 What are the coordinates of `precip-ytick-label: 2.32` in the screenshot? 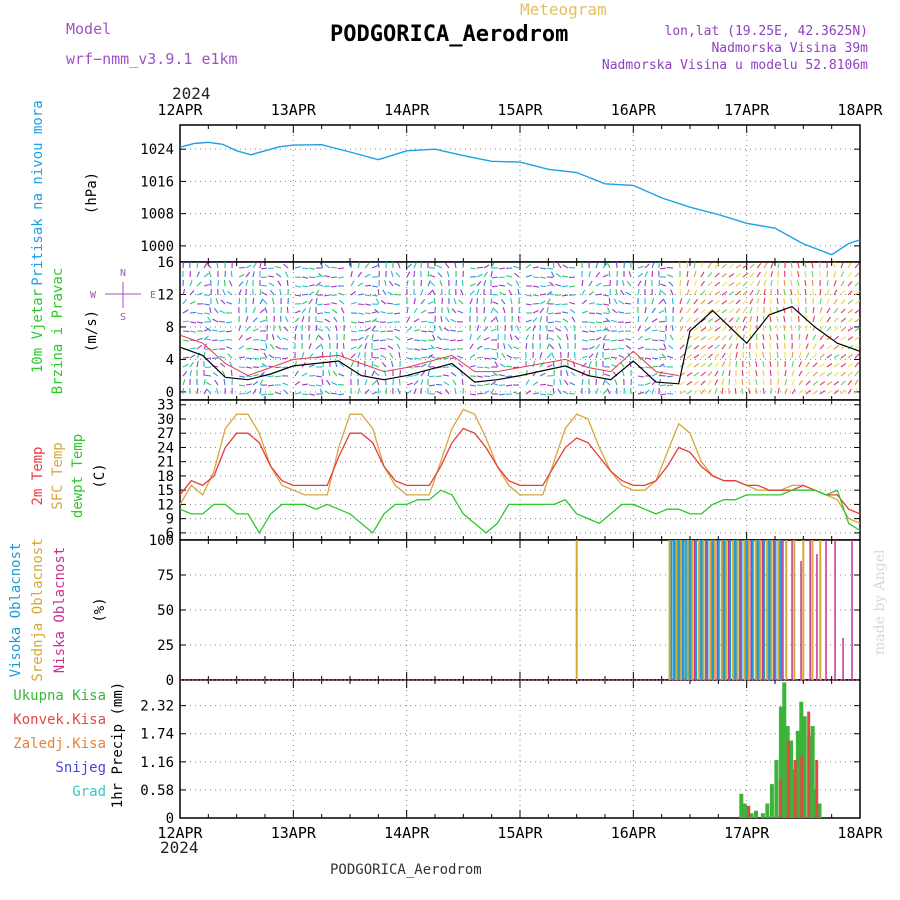 It's located at (157, 707).